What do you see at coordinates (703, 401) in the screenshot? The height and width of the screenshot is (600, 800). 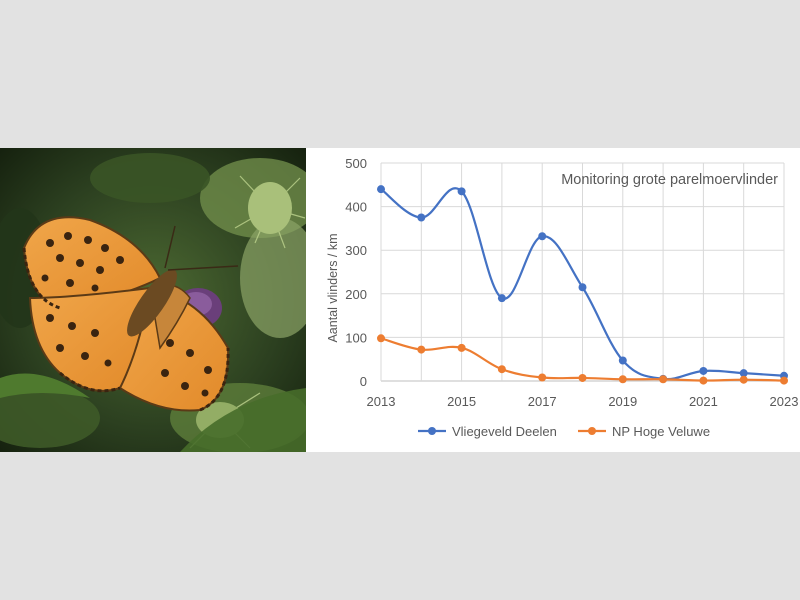 I see `x-tick-label: 2021` at bounding box center [703, 401].